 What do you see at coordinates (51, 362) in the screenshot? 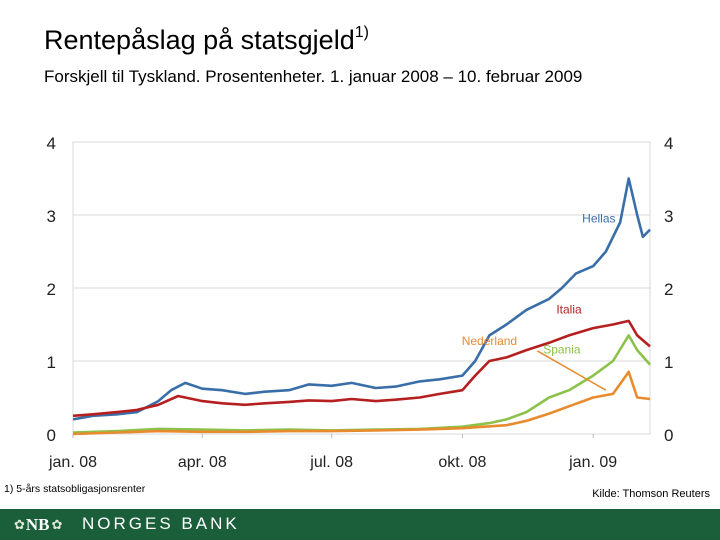
I see `y-tick-label-left: 1` at bounding box center [51, 362].